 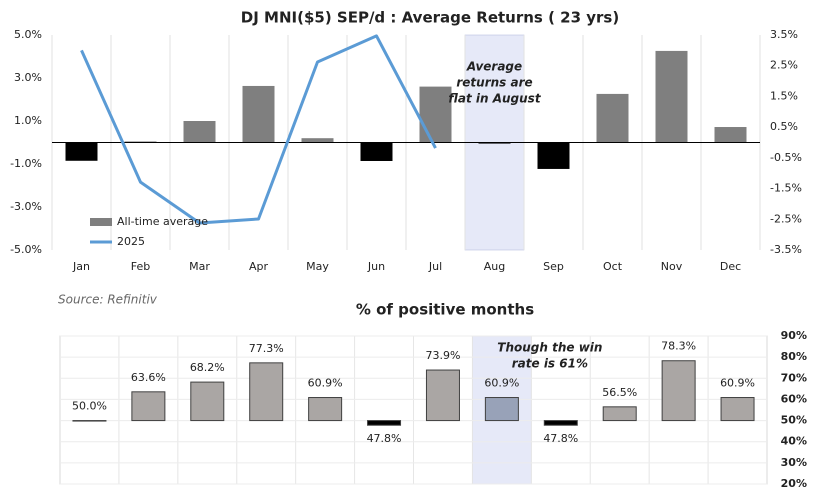 What do you see at coordinates (28, 34) in the screenshot?
I see `y-tick-label: 5.0%` at bounding box center [28, 34].